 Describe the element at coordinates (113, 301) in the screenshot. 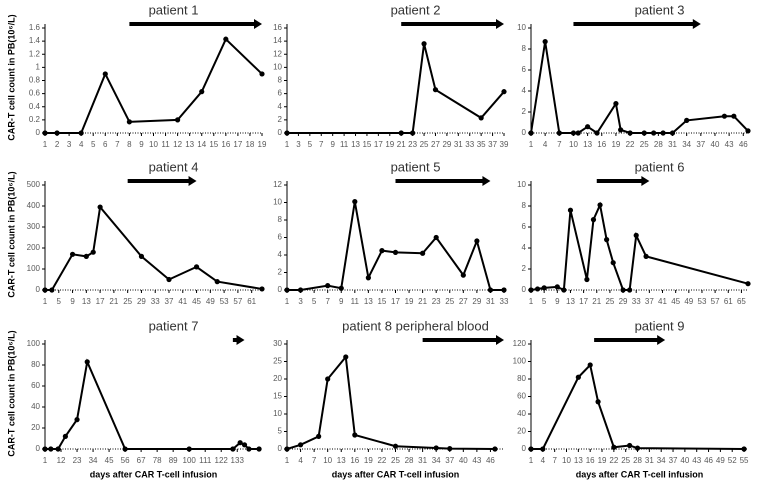

I see `x-tick-label: 21` at that location.